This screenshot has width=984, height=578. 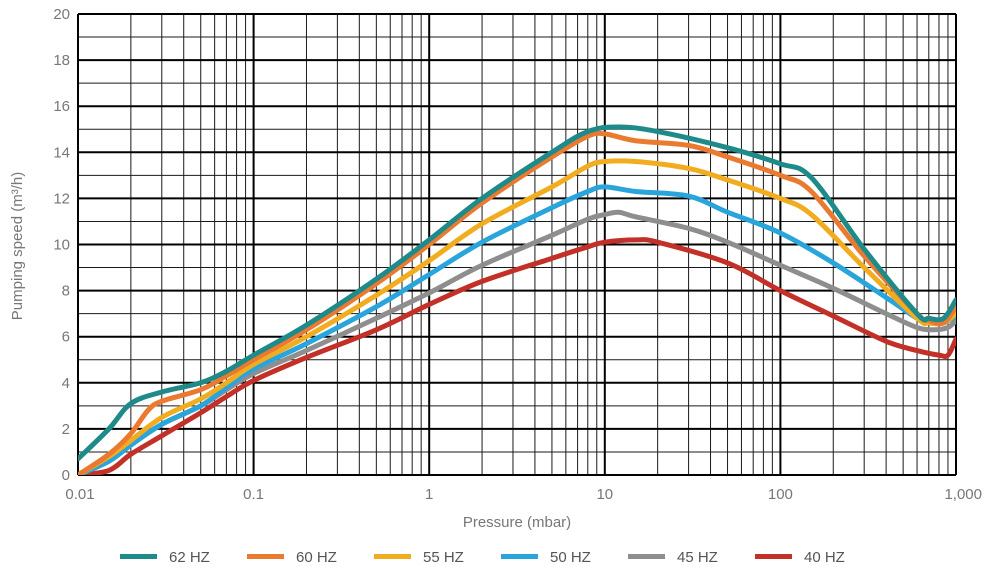 I want to click on y-tick-label: 2, so click(x=66, y=429).